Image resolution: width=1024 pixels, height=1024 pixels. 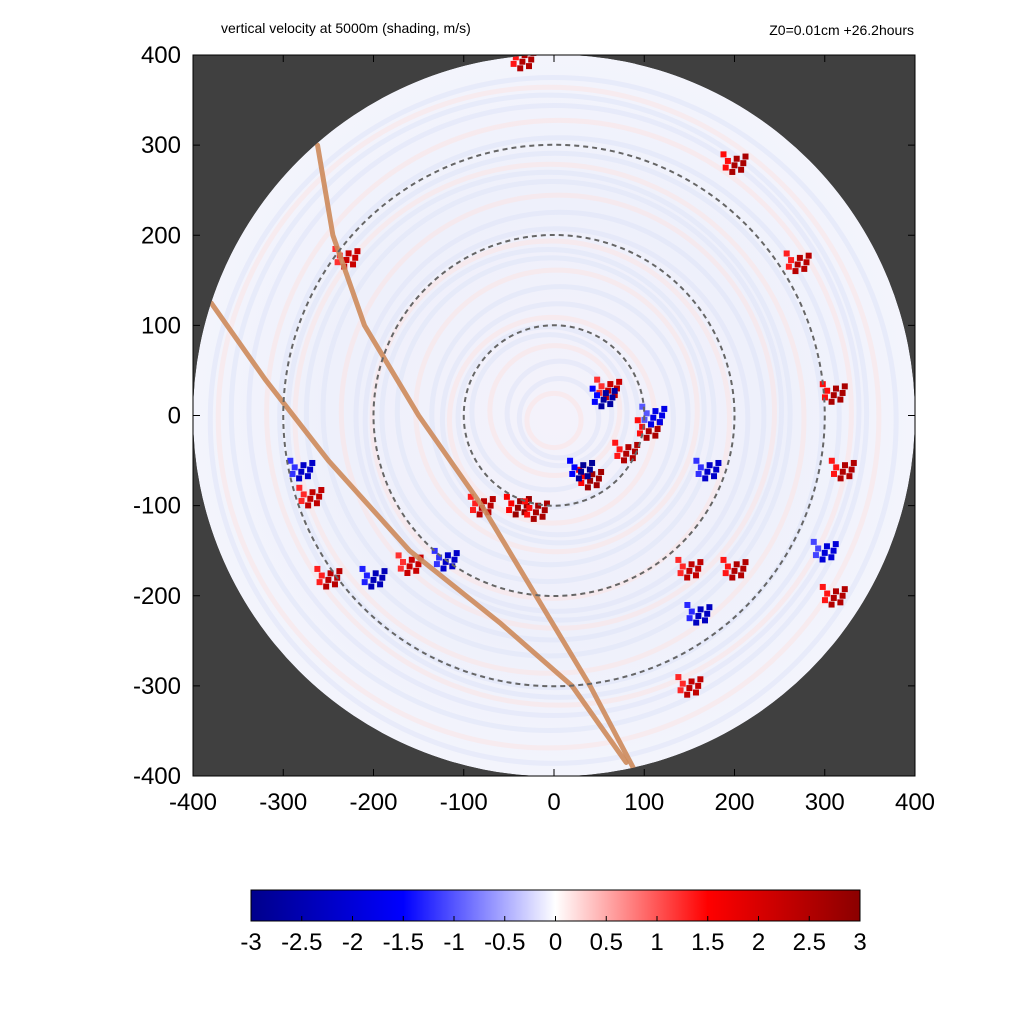 I want to click on chart-subtitle: Z0=0.01cm +26.2hours, so click(x=841, y=30).